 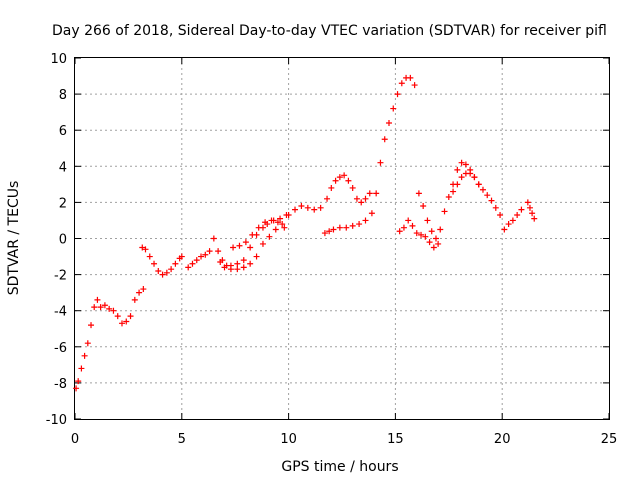 What do you see at coordinates (75, 439) in the screenshot?
I see `x-tick-label: 0` at bounding box center [75, 439].